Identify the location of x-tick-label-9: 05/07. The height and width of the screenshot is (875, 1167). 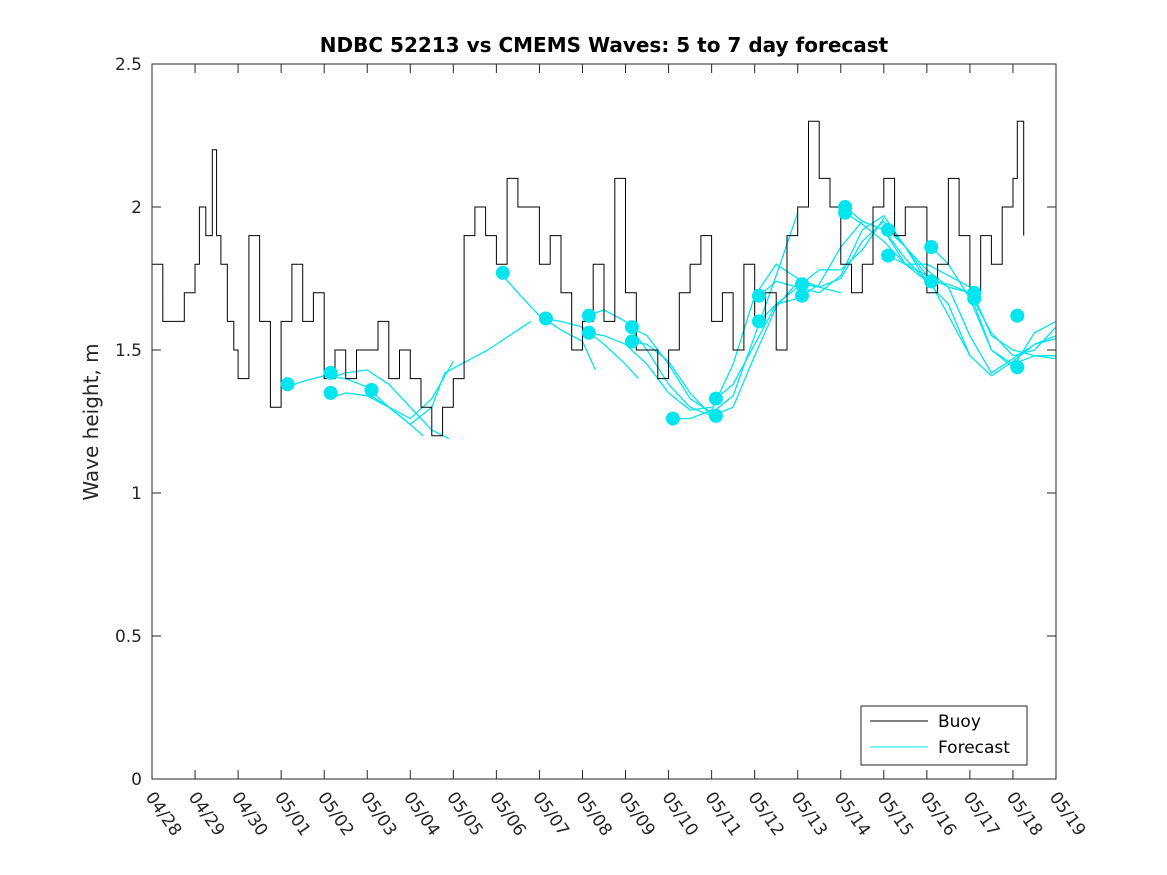
(550, 814).